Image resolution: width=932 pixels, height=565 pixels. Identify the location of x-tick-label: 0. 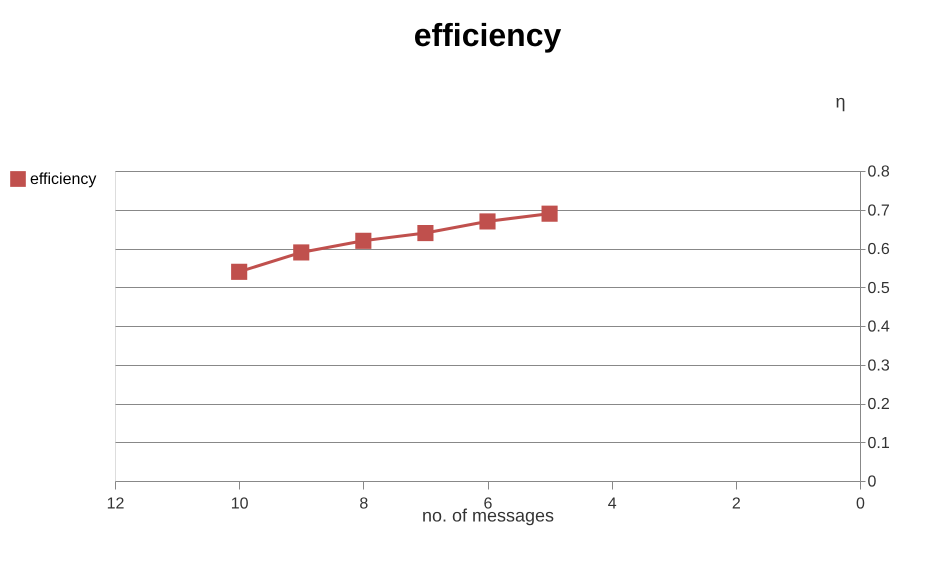
(861, 504).